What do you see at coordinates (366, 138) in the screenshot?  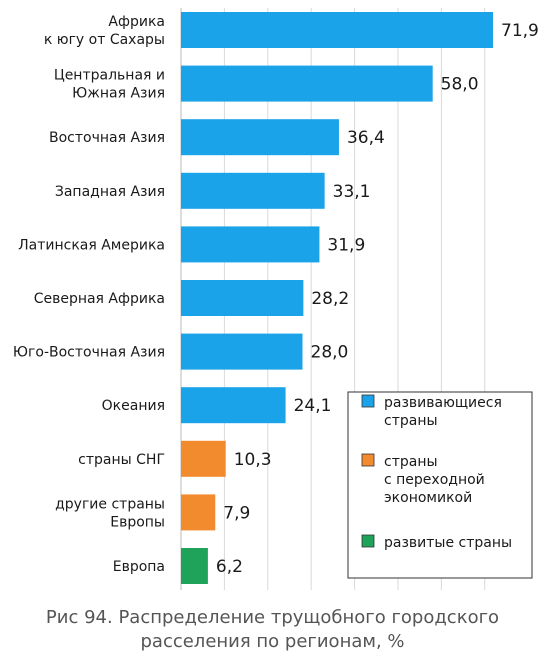 I see `data-label: 36,4` at bounding box center [366, 138].